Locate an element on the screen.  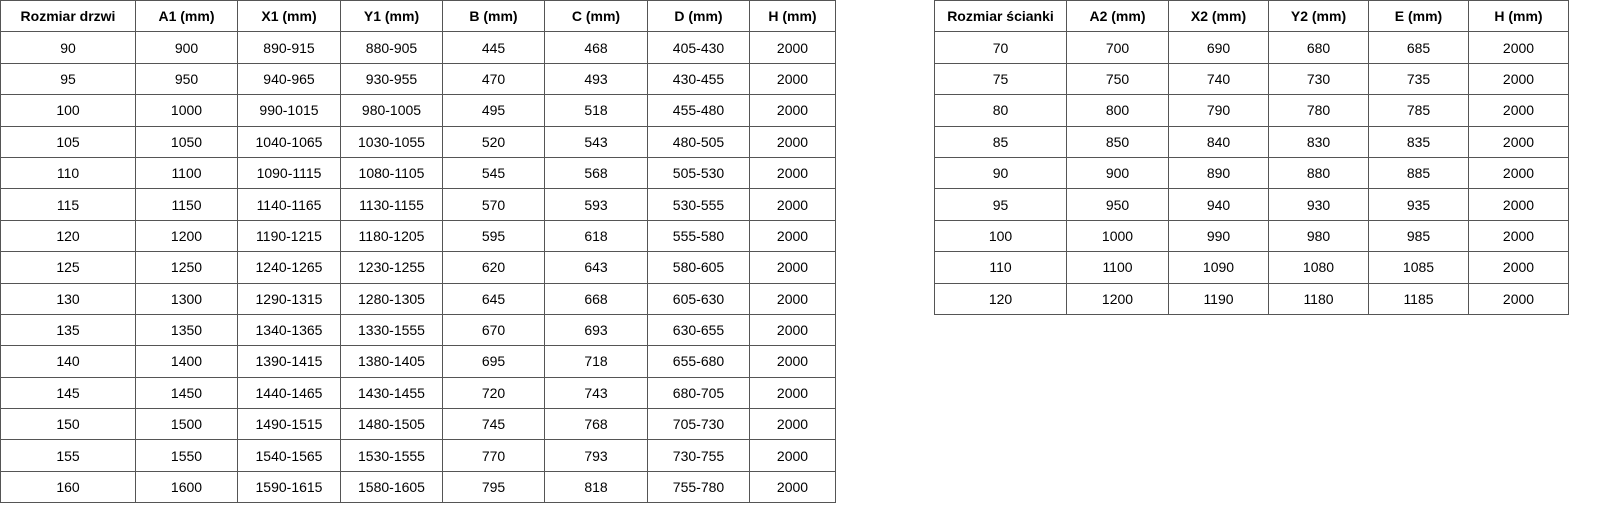
table-cell: 620 is located at coordinates (493, 267).